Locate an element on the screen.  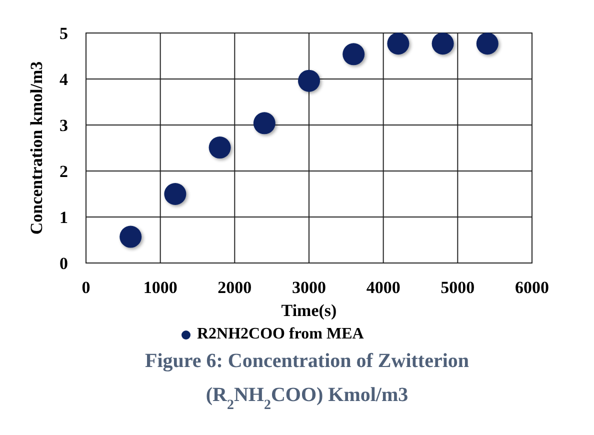
x-axis-title: Time(s) is located at coordinates (309, 310).